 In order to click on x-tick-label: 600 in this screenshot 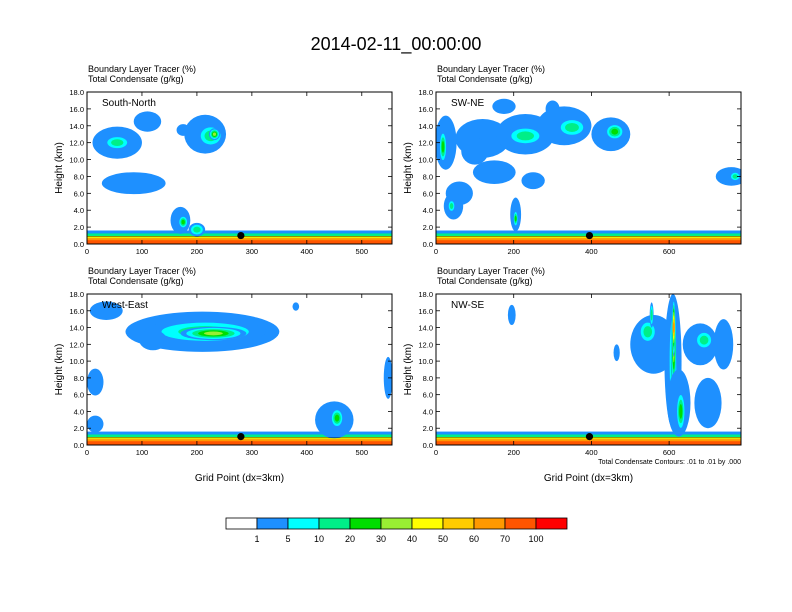, I will do `click(669, 251)`.